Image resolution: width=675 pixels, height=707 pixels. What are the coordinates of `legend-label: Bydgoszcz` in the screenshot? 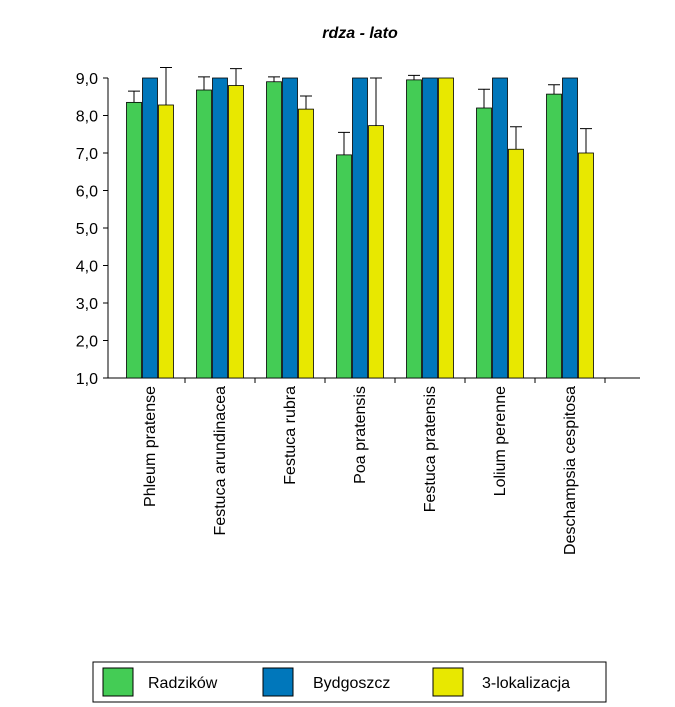 It's located at (351, 683).